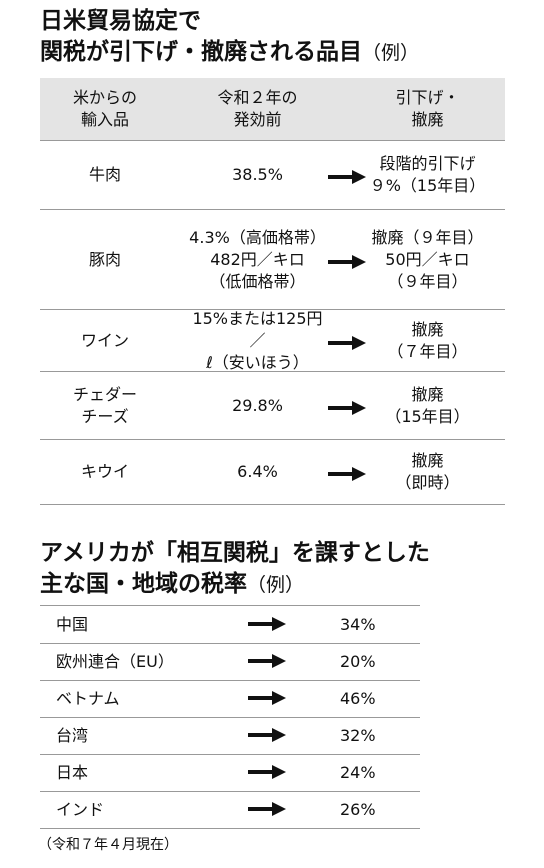  I want to click on title: 主な国・地域の税率（例）, so click(172, 585).